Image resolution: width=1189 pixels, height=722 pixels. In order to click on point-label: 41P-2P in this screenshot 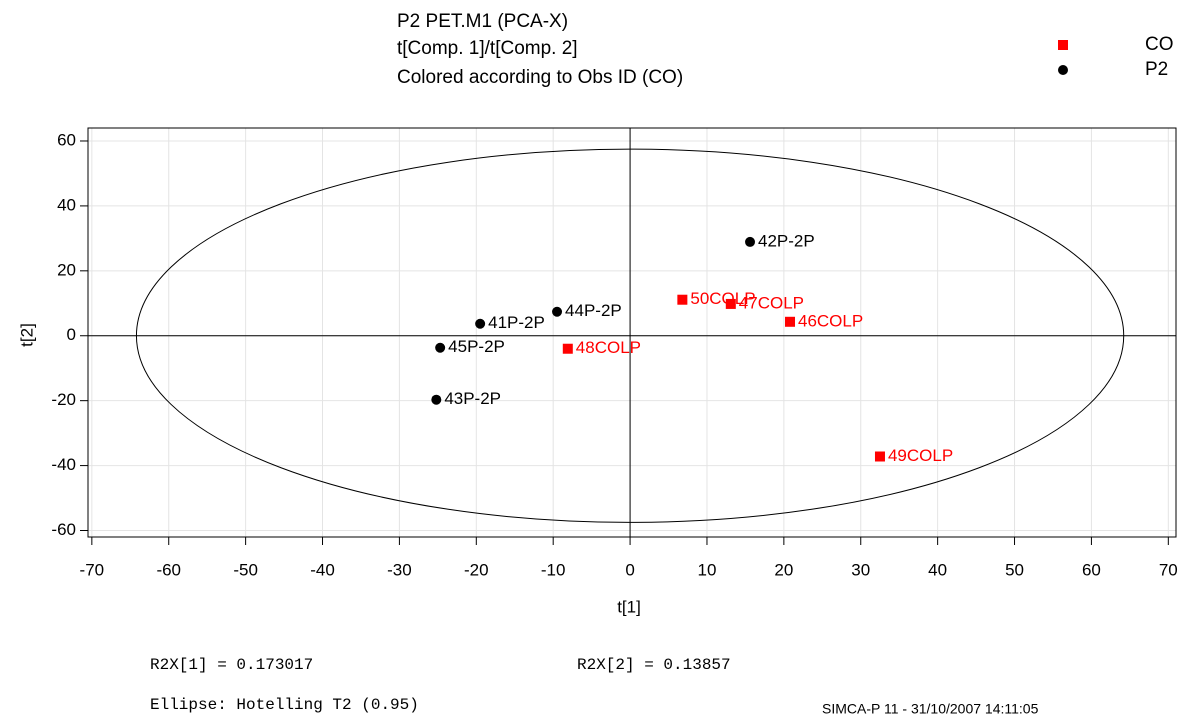, I will do `click(516, 322)`.